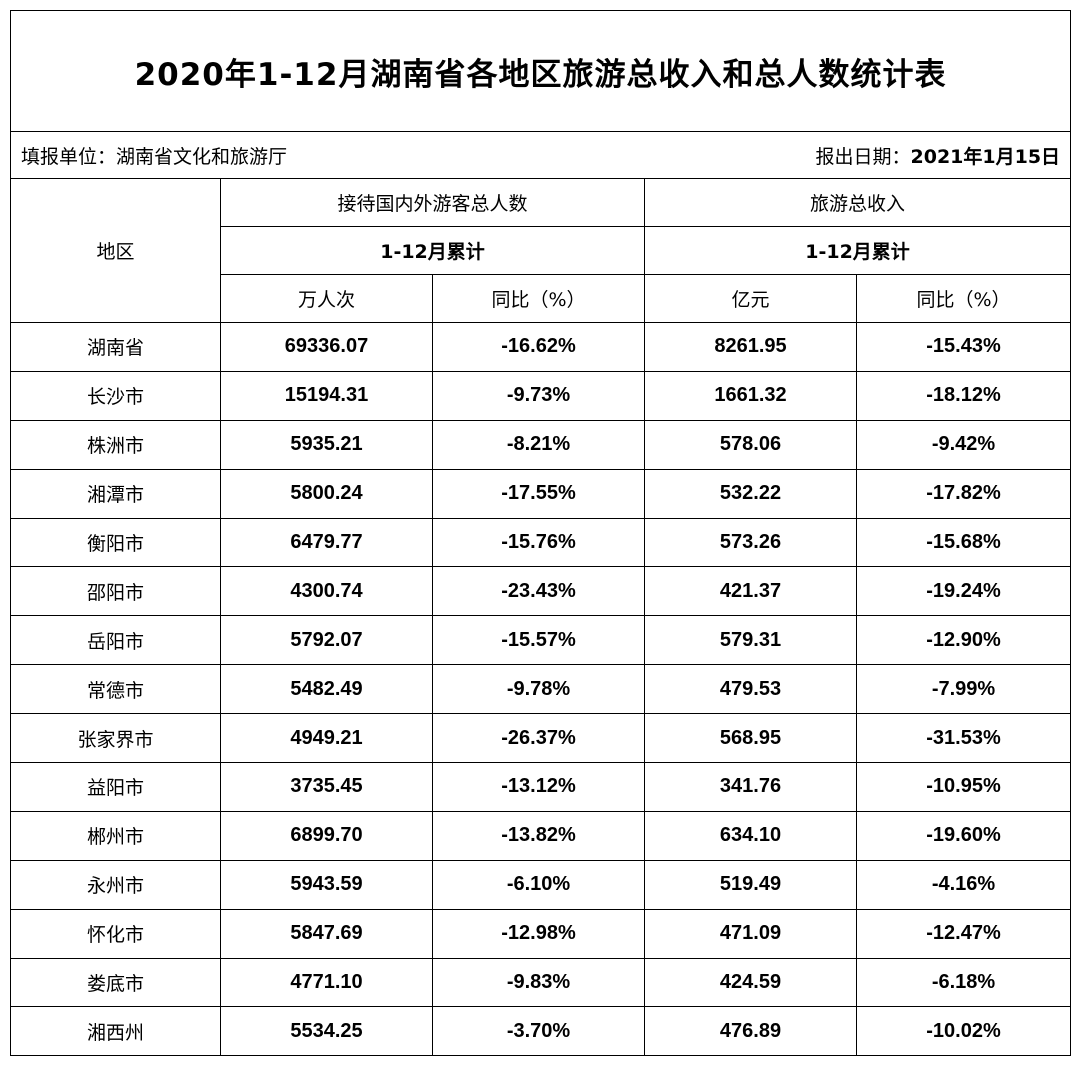 Image resolution: width=1080 pixels, height=1071 pixels. What do you see at coordinates (963, 1031) in the screenshot?
I see `revenue-yoy-cell: -10.02%` at bounding box center [963, 1031].